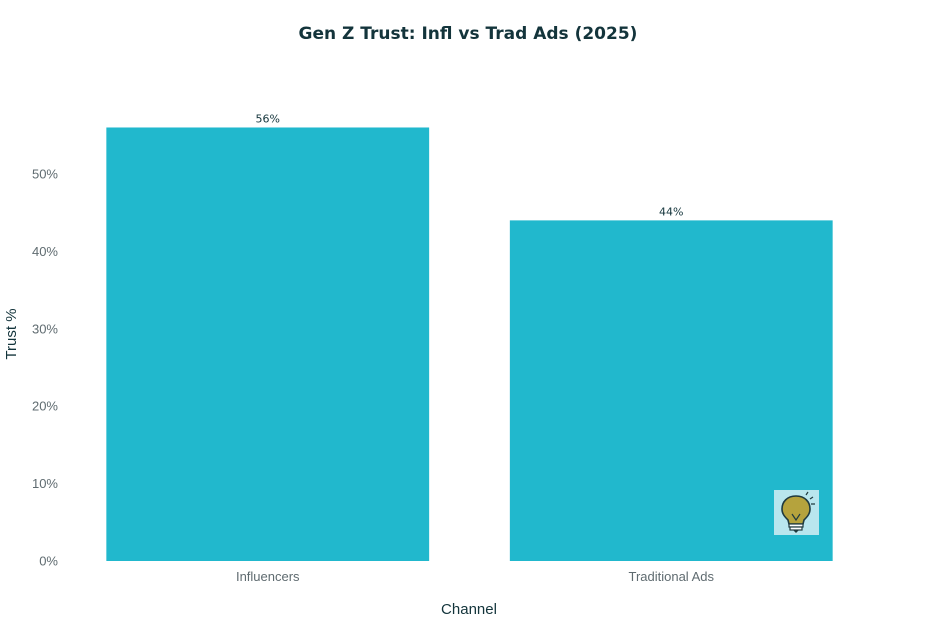 The image size is (936, 624). What do you see at coordinates (45, 367) in the screenshot?
I see `y-axis: 0% 10% 20% 30% 40% 50%` at bounding box center [45, 367].